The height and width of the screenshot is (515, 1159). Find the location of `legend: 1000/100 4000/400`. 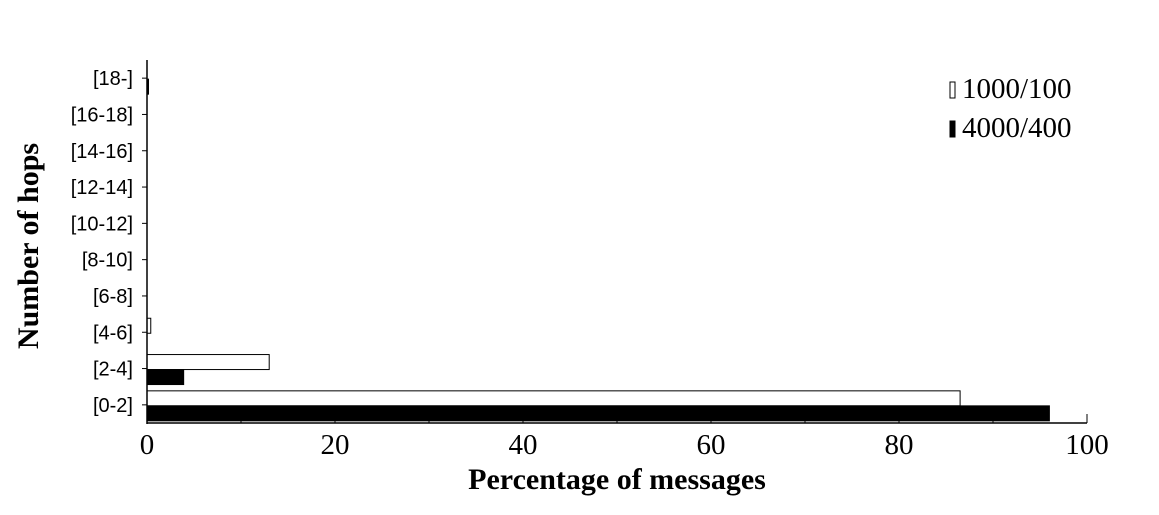

legend: 1000/100 4000/400 is located at coordinates (1010, 108).